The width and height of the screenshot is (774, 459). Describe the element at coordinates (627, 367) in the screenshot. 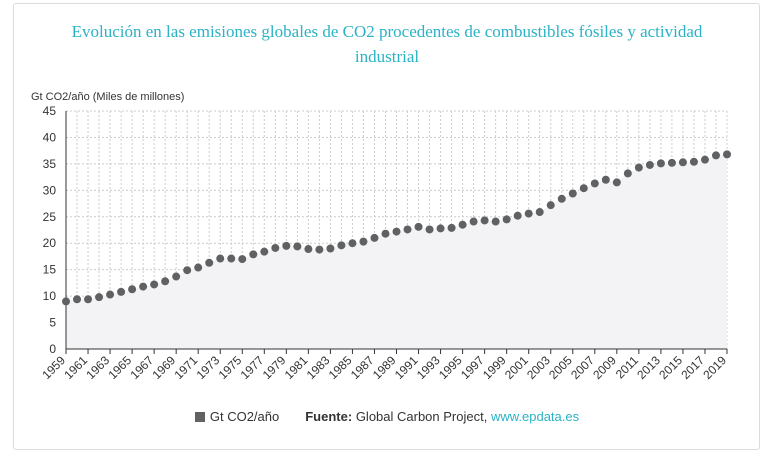

I see `x-tick-label: 2011` at that location.